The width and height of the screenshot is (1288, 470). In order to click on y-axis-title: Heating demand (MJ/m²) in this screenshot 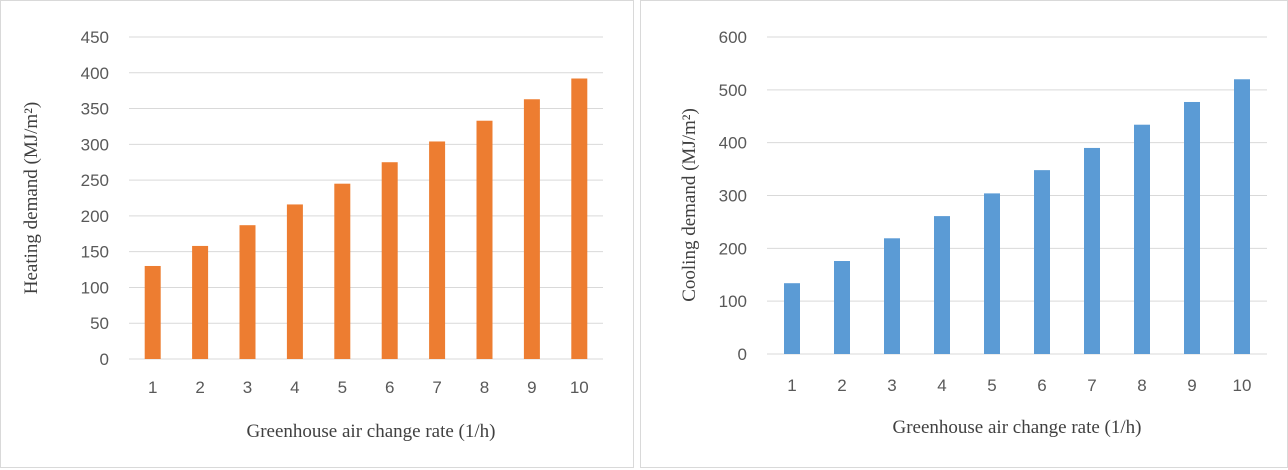, I will do `click(31, 198)`.